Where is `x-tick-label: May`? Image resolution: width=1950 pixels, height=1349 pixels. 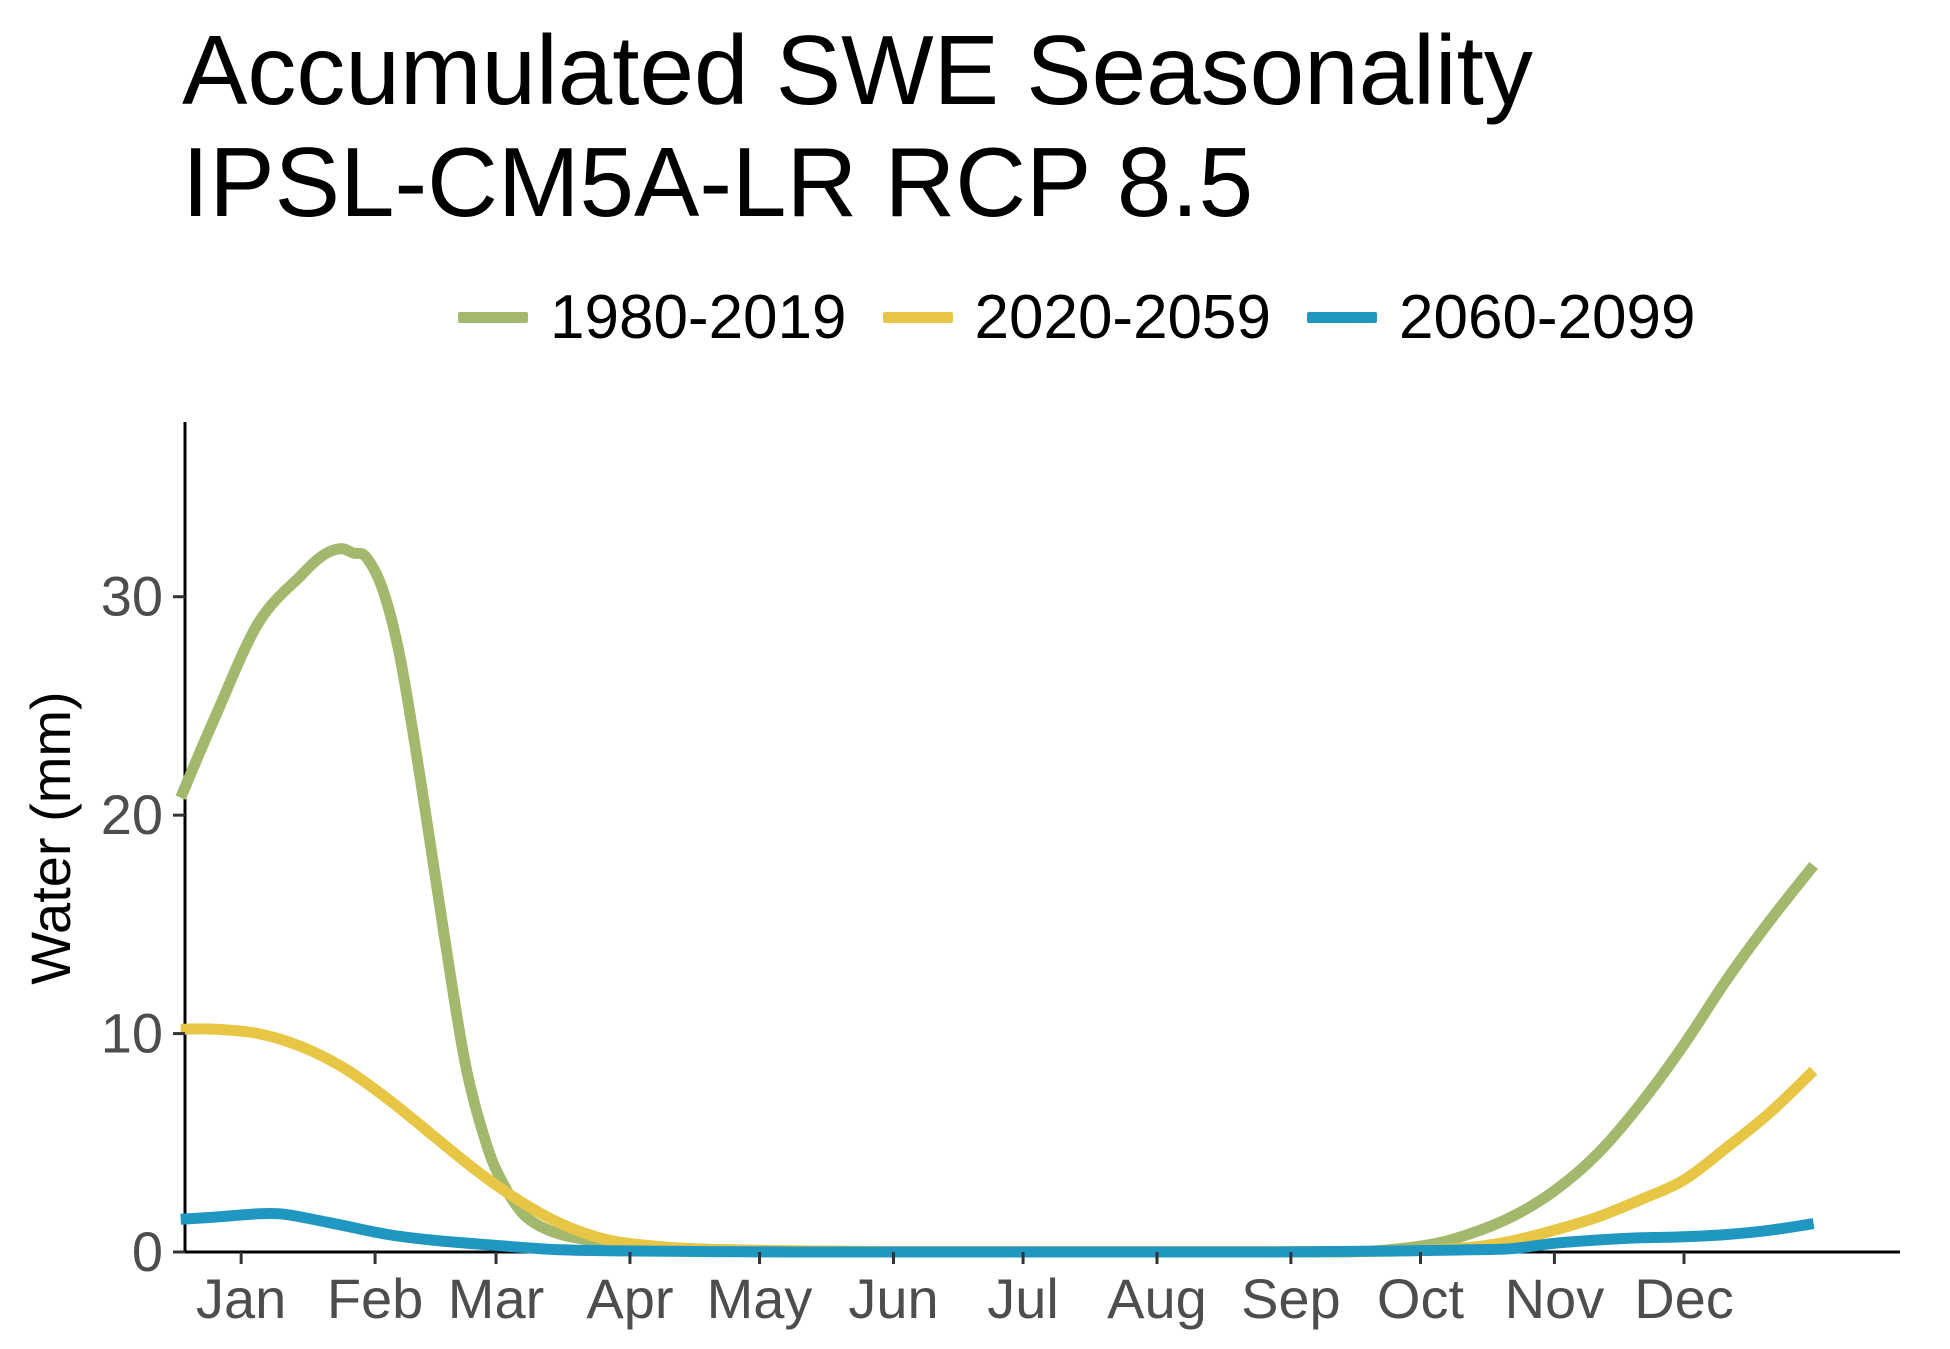
x-tick-label: May is located at coordinates (760, 1298).